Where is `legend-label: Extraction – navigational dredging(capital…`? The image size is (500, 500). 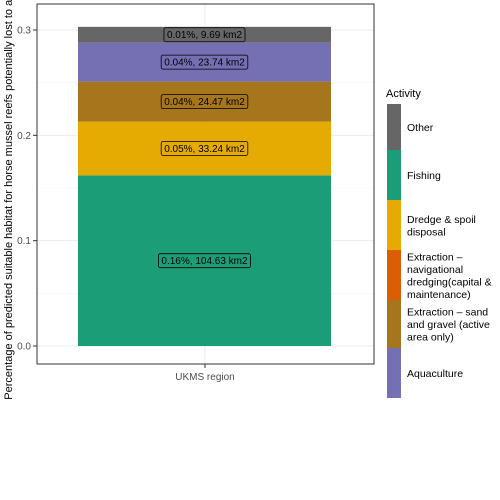
legend-label: Extraction – navigational dredging(capital… is located at coordinates (449, 276).